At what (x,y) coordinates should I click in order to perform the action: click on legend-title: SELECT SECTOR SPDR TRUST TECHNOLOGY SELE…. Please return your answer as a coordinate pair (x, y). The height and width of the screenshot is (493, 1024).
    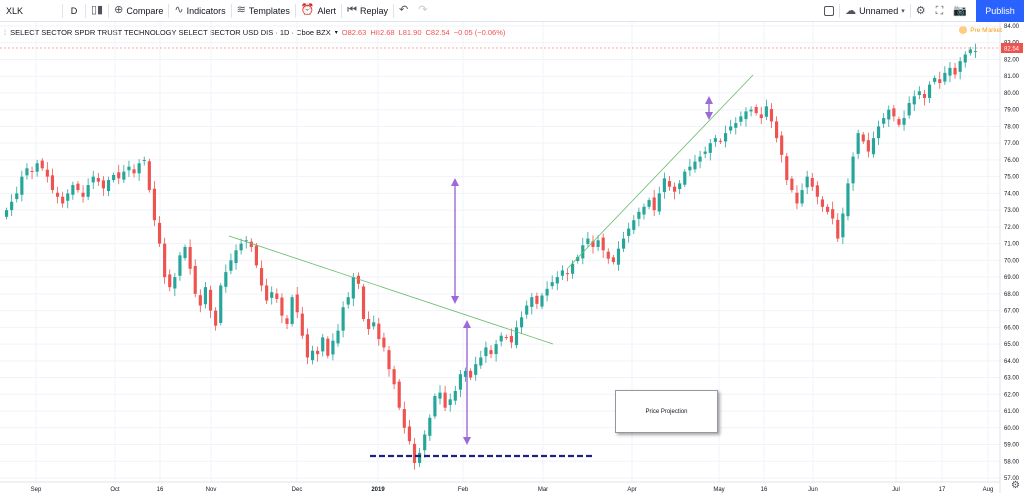
    Looking at the image, I should click on (170, 32).